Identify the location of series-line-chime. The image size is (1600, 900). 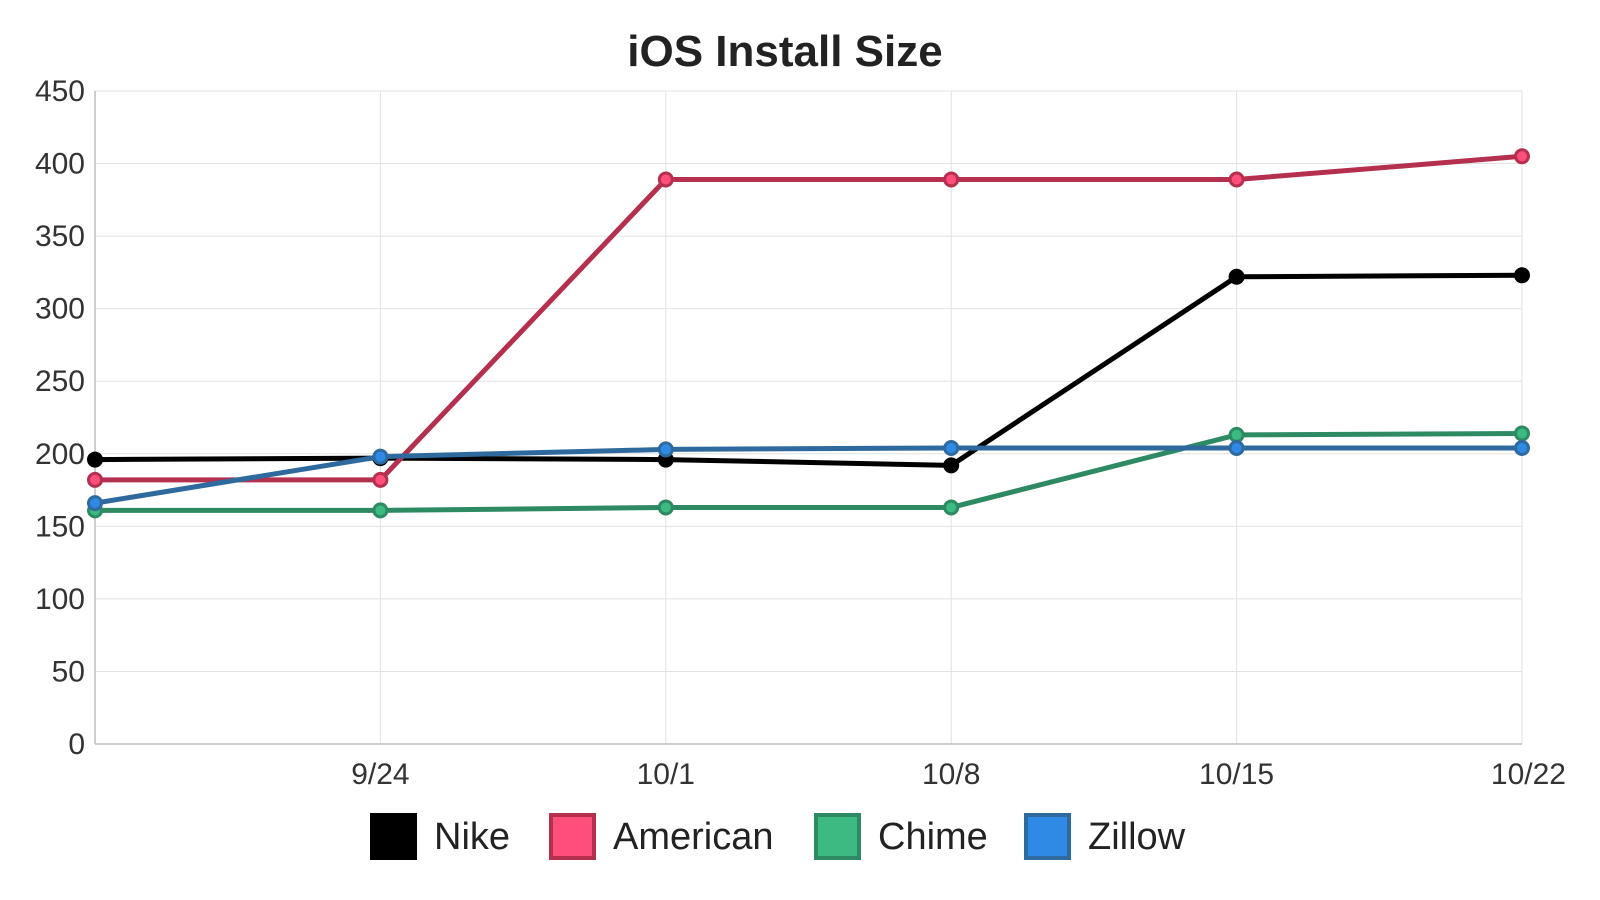
(808, 471).